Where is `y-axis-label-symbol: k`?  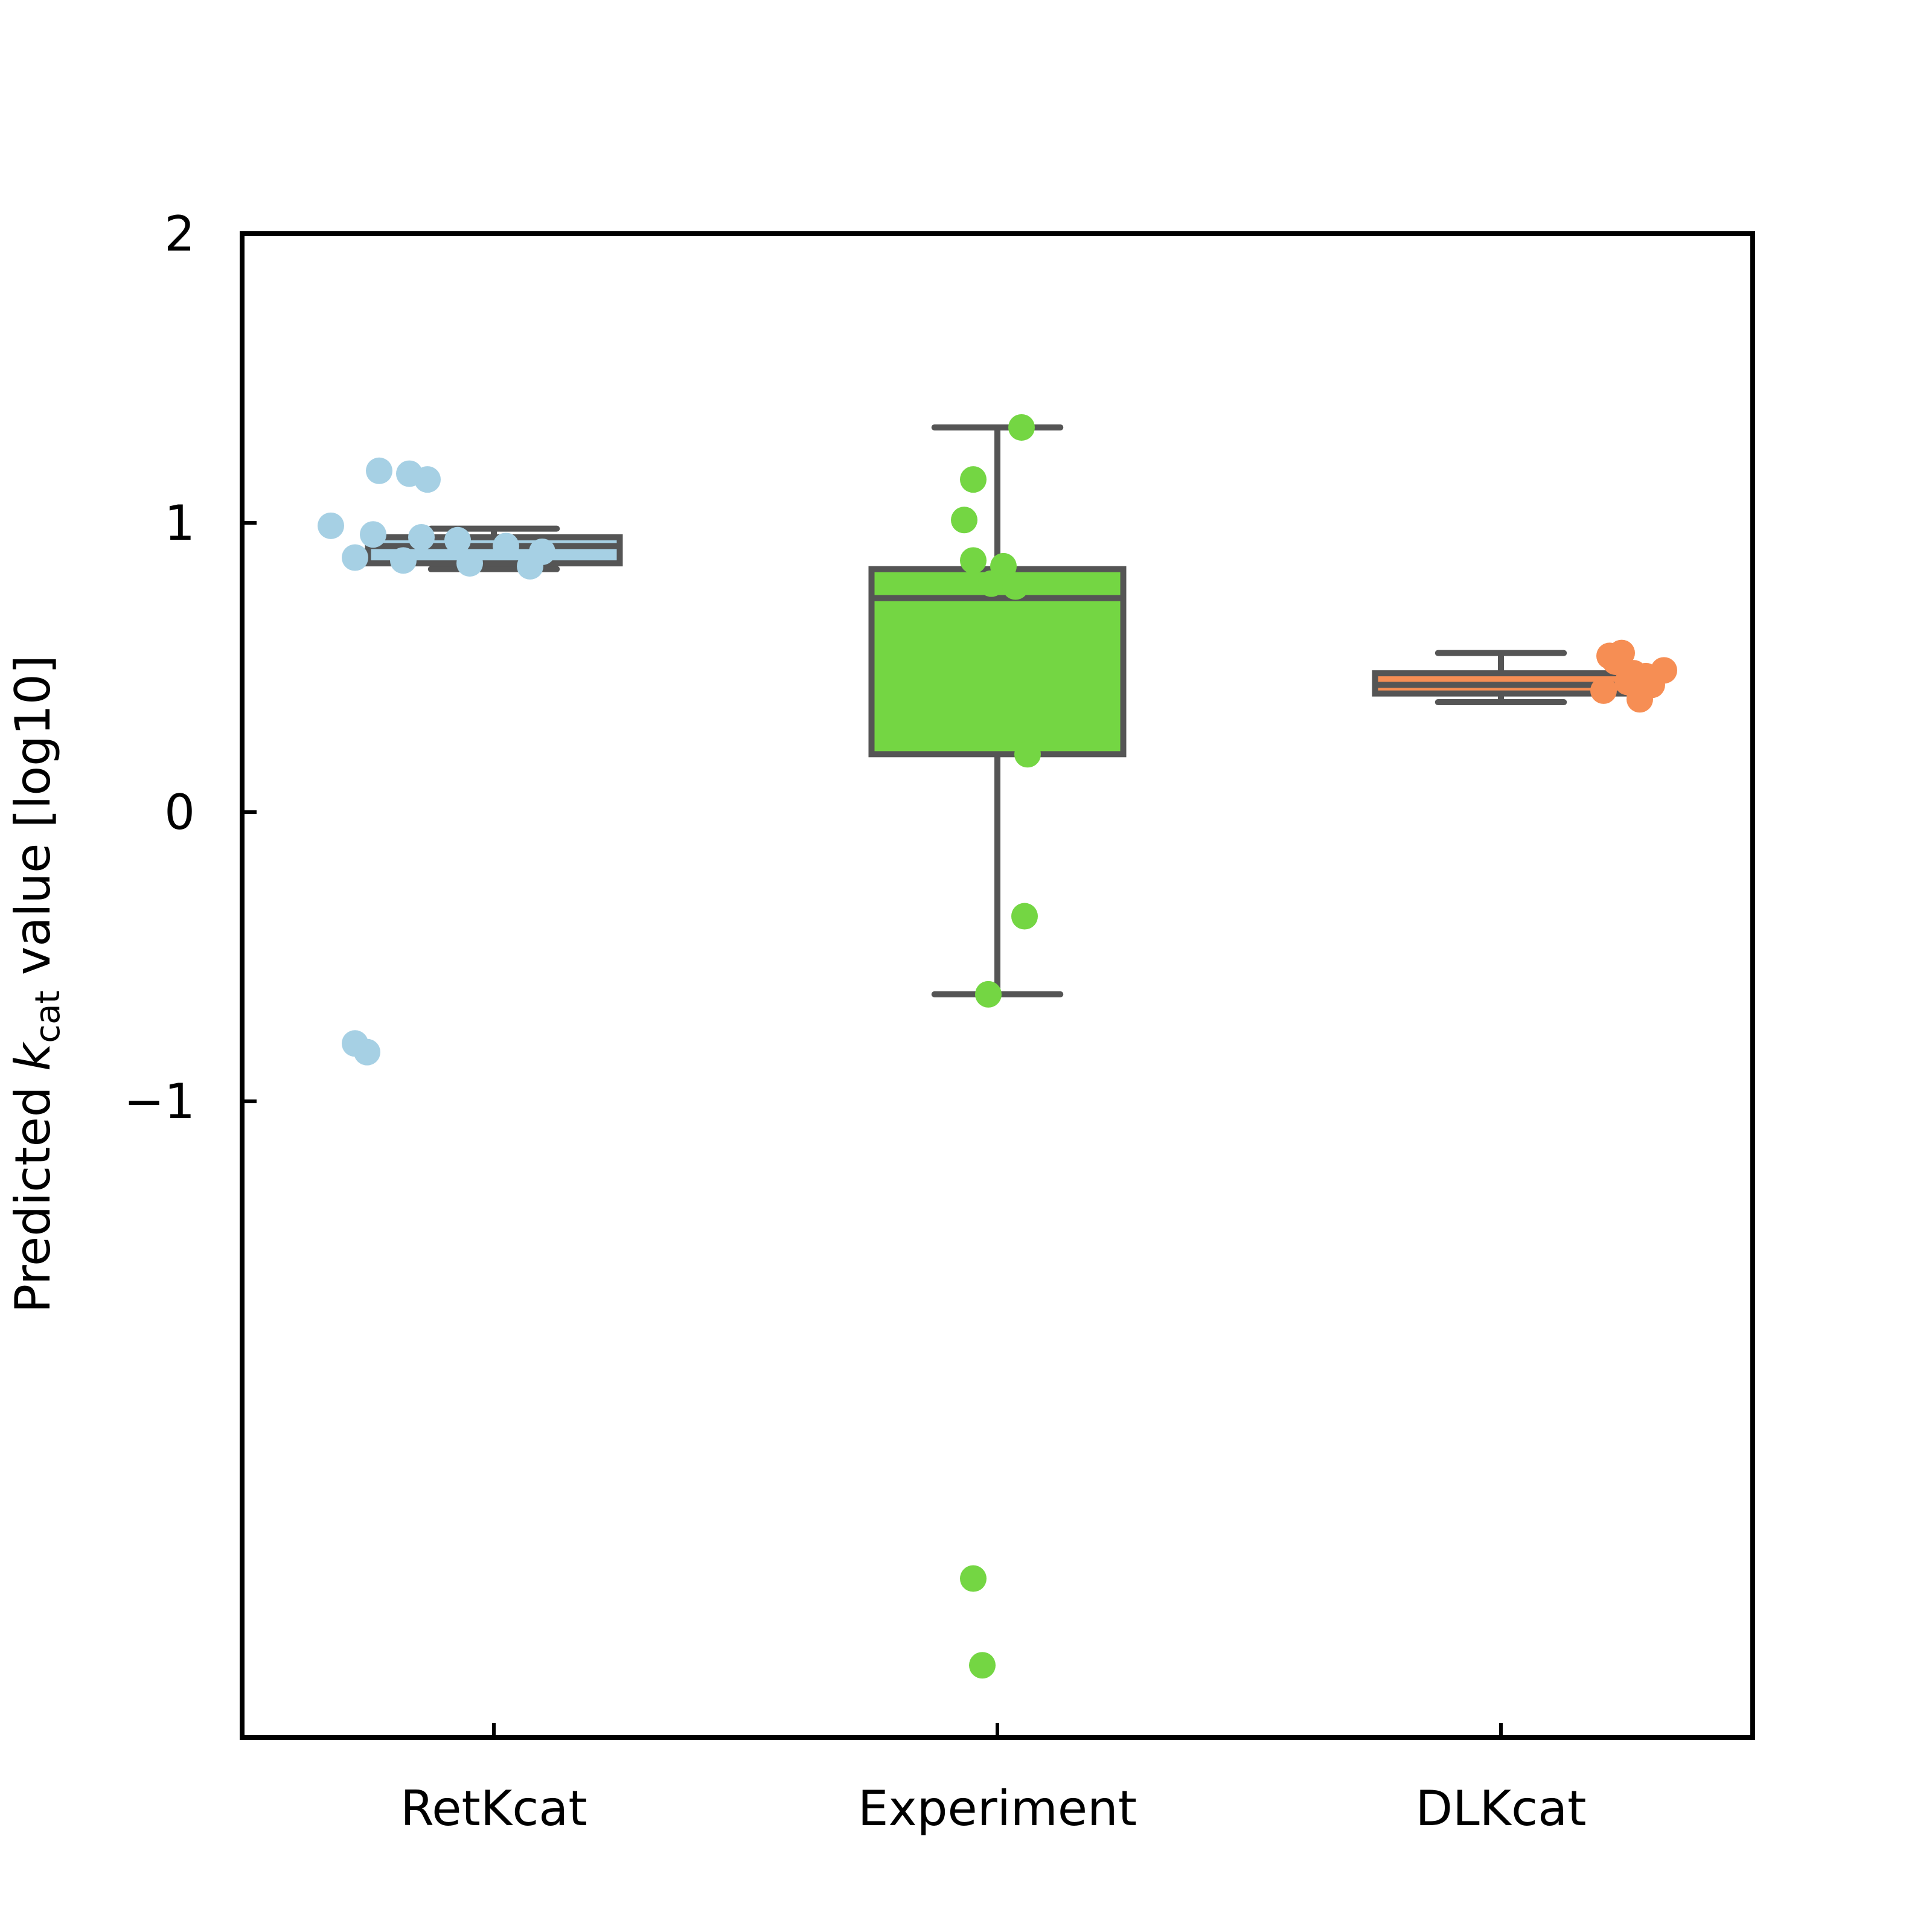 y-axis-label-symbol: k is located at coordinates (33, 1056).